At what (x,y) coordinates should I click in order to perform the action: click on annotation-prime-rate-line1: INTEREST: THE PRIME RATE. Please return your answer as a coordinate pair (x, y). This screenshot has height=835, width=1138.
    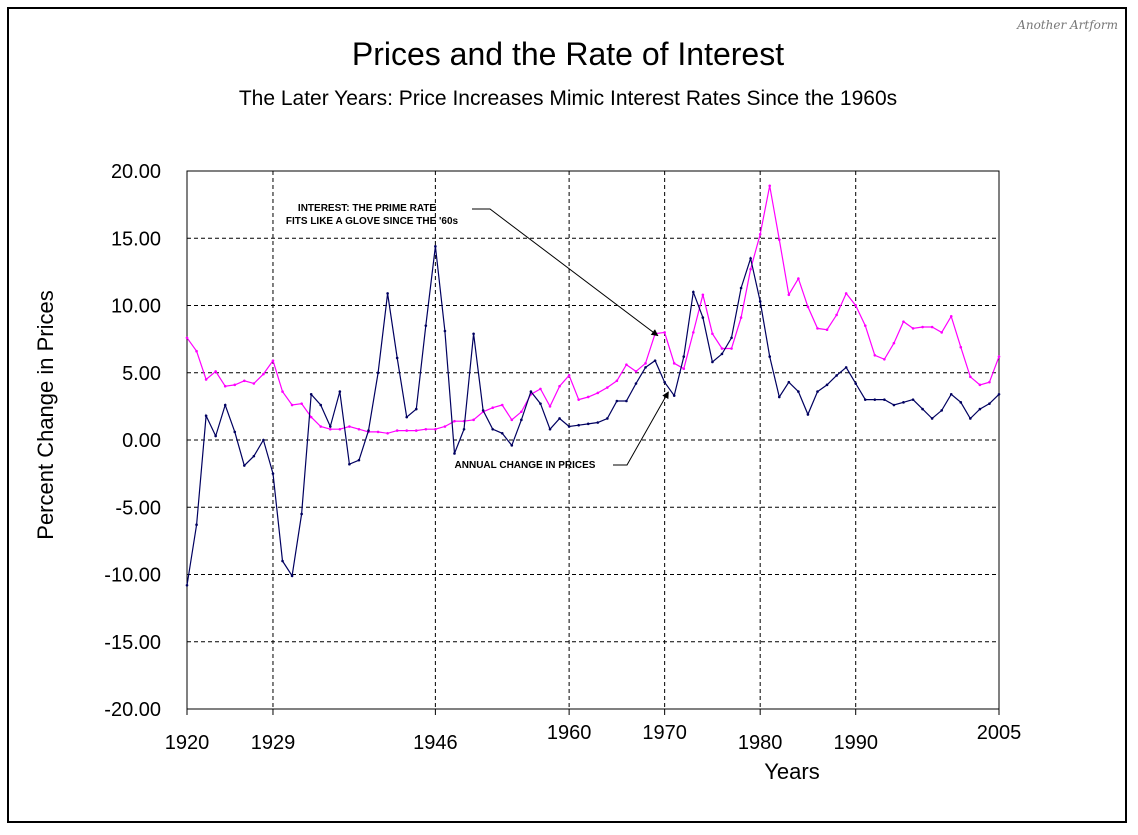
    Looking at the image, I should click on (367, 208).